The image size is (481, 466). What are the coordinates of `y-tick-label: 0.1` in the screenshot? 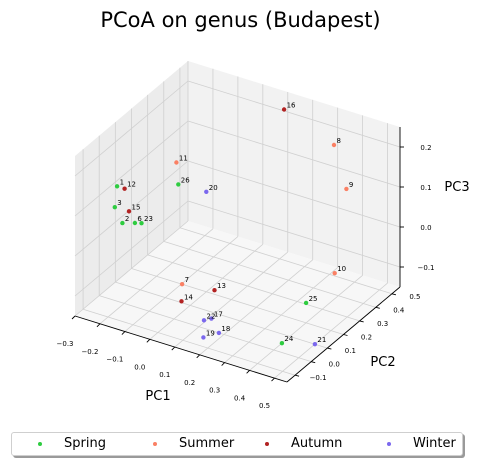 It's located at (350, 351).